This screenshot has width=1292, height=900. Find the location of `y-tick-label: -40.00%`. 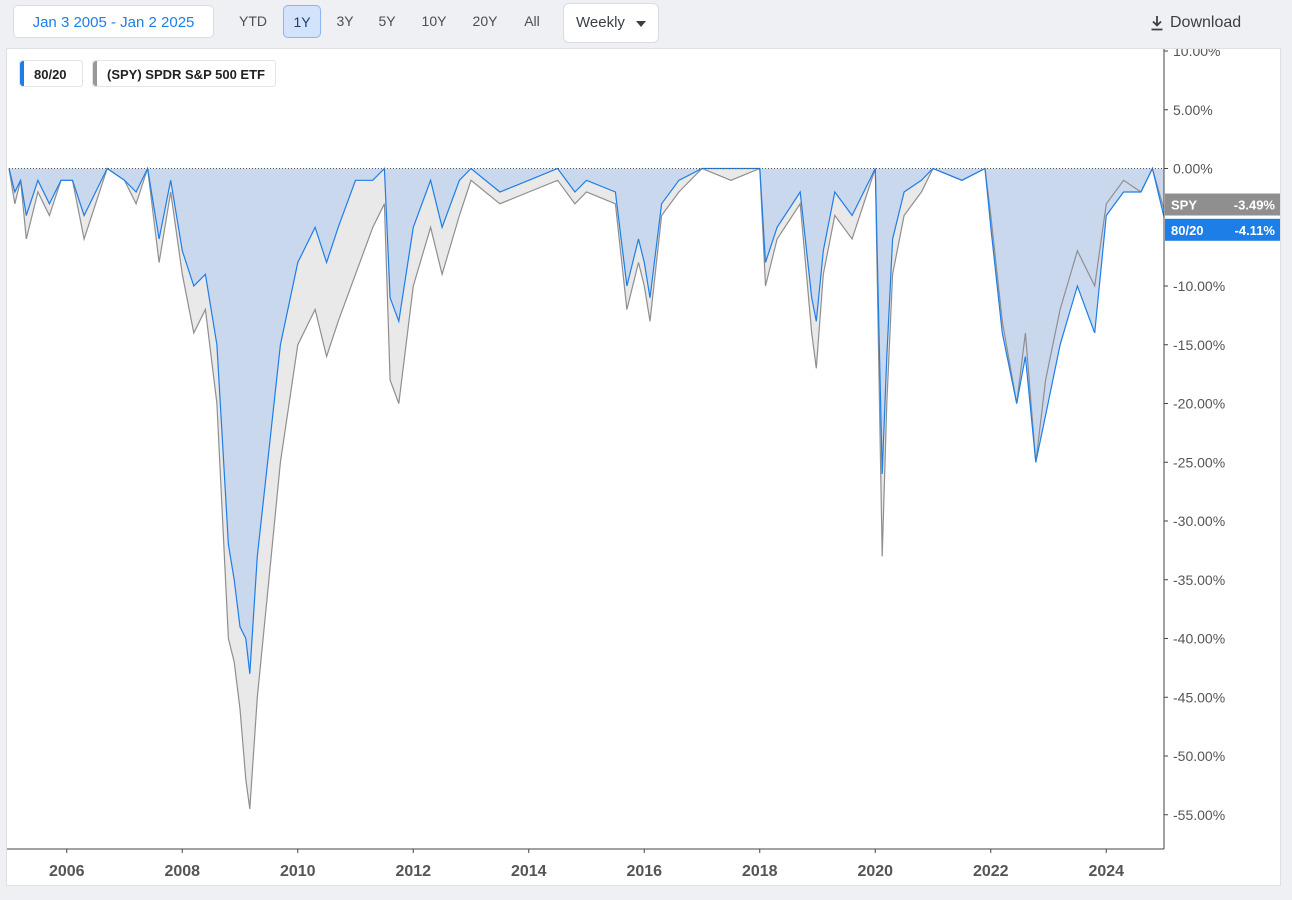

y-tick-label: -40.00% is located at coordinates (1199, 639).